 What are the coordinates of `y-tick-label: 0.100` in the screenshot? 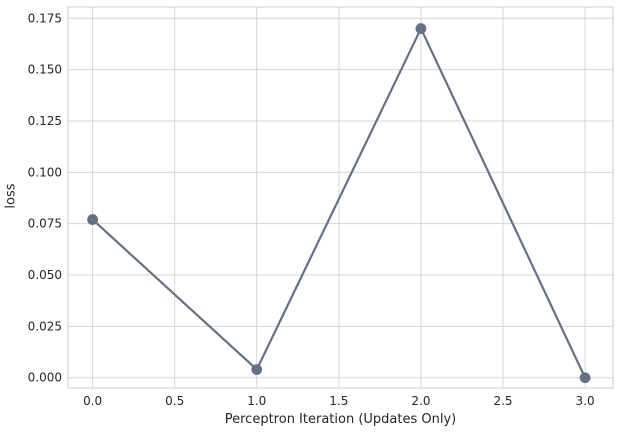 It's located at (45, 172).